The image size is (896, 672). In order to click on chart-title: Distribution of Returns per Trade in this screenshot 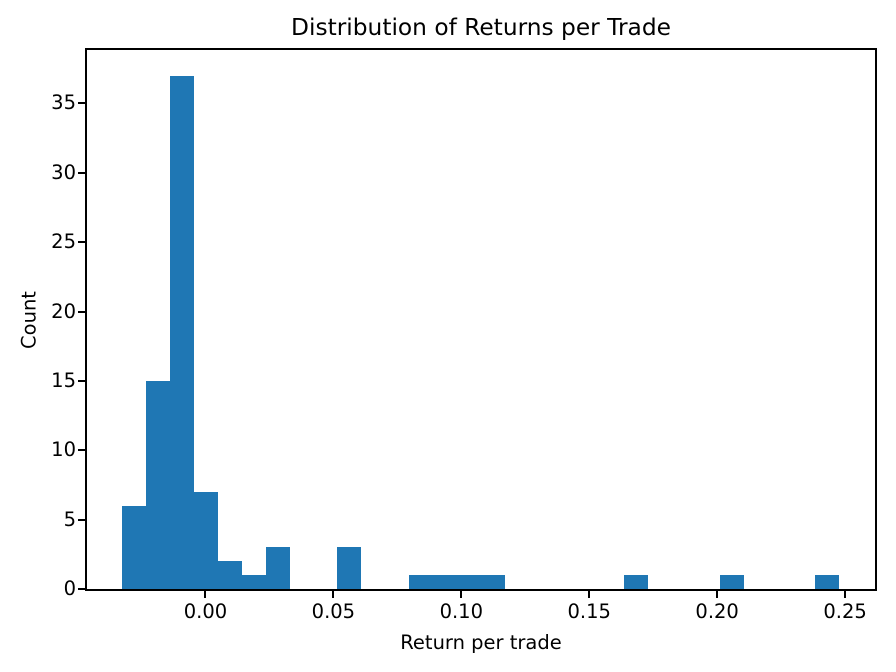, I will do `click(481, 27)`.